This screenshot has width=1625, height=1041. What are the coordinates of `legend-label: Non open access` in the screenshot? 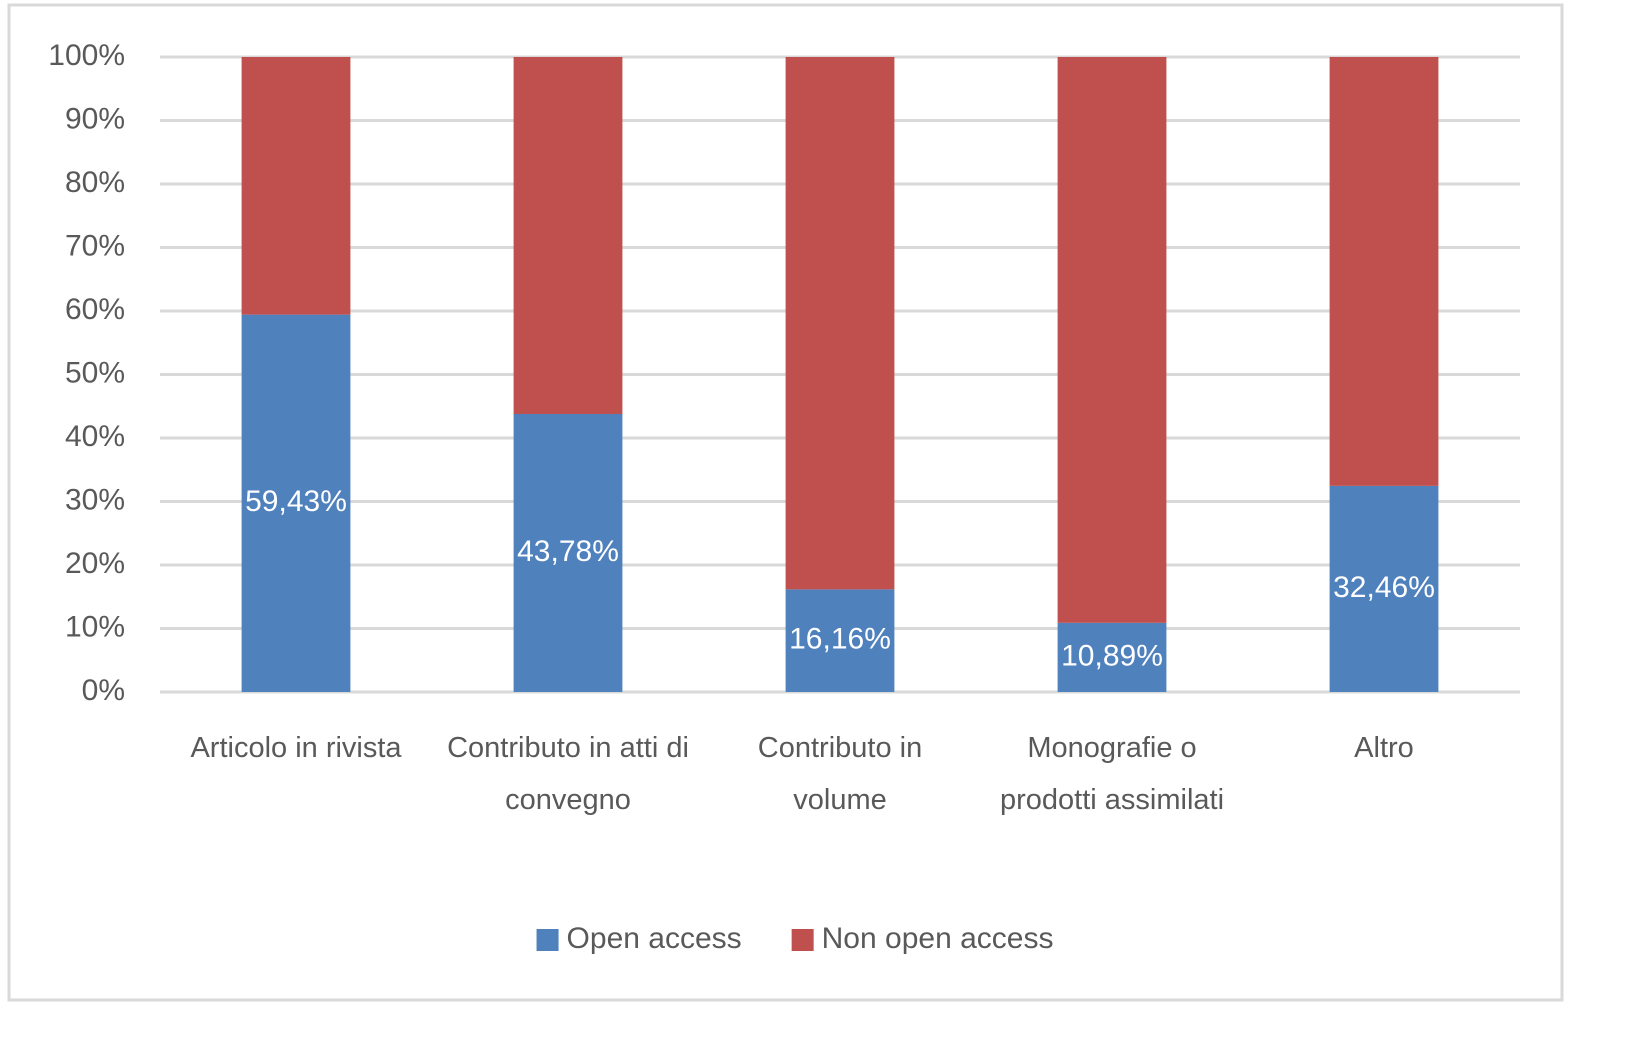 It's located at (938, 938).